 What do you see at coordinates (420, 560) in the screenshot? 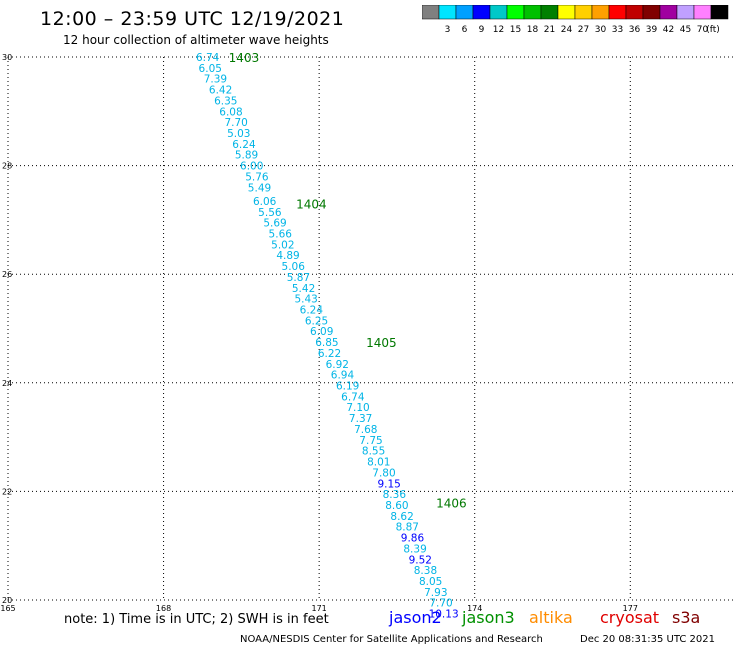
I see `wave-height-point: 9.52` at bounding box center [420, 560].